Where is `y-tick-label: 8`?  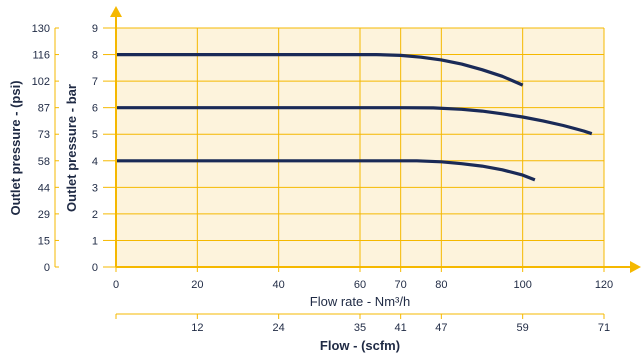
y-tick-label: 8 is located at coordinates (95, 56).